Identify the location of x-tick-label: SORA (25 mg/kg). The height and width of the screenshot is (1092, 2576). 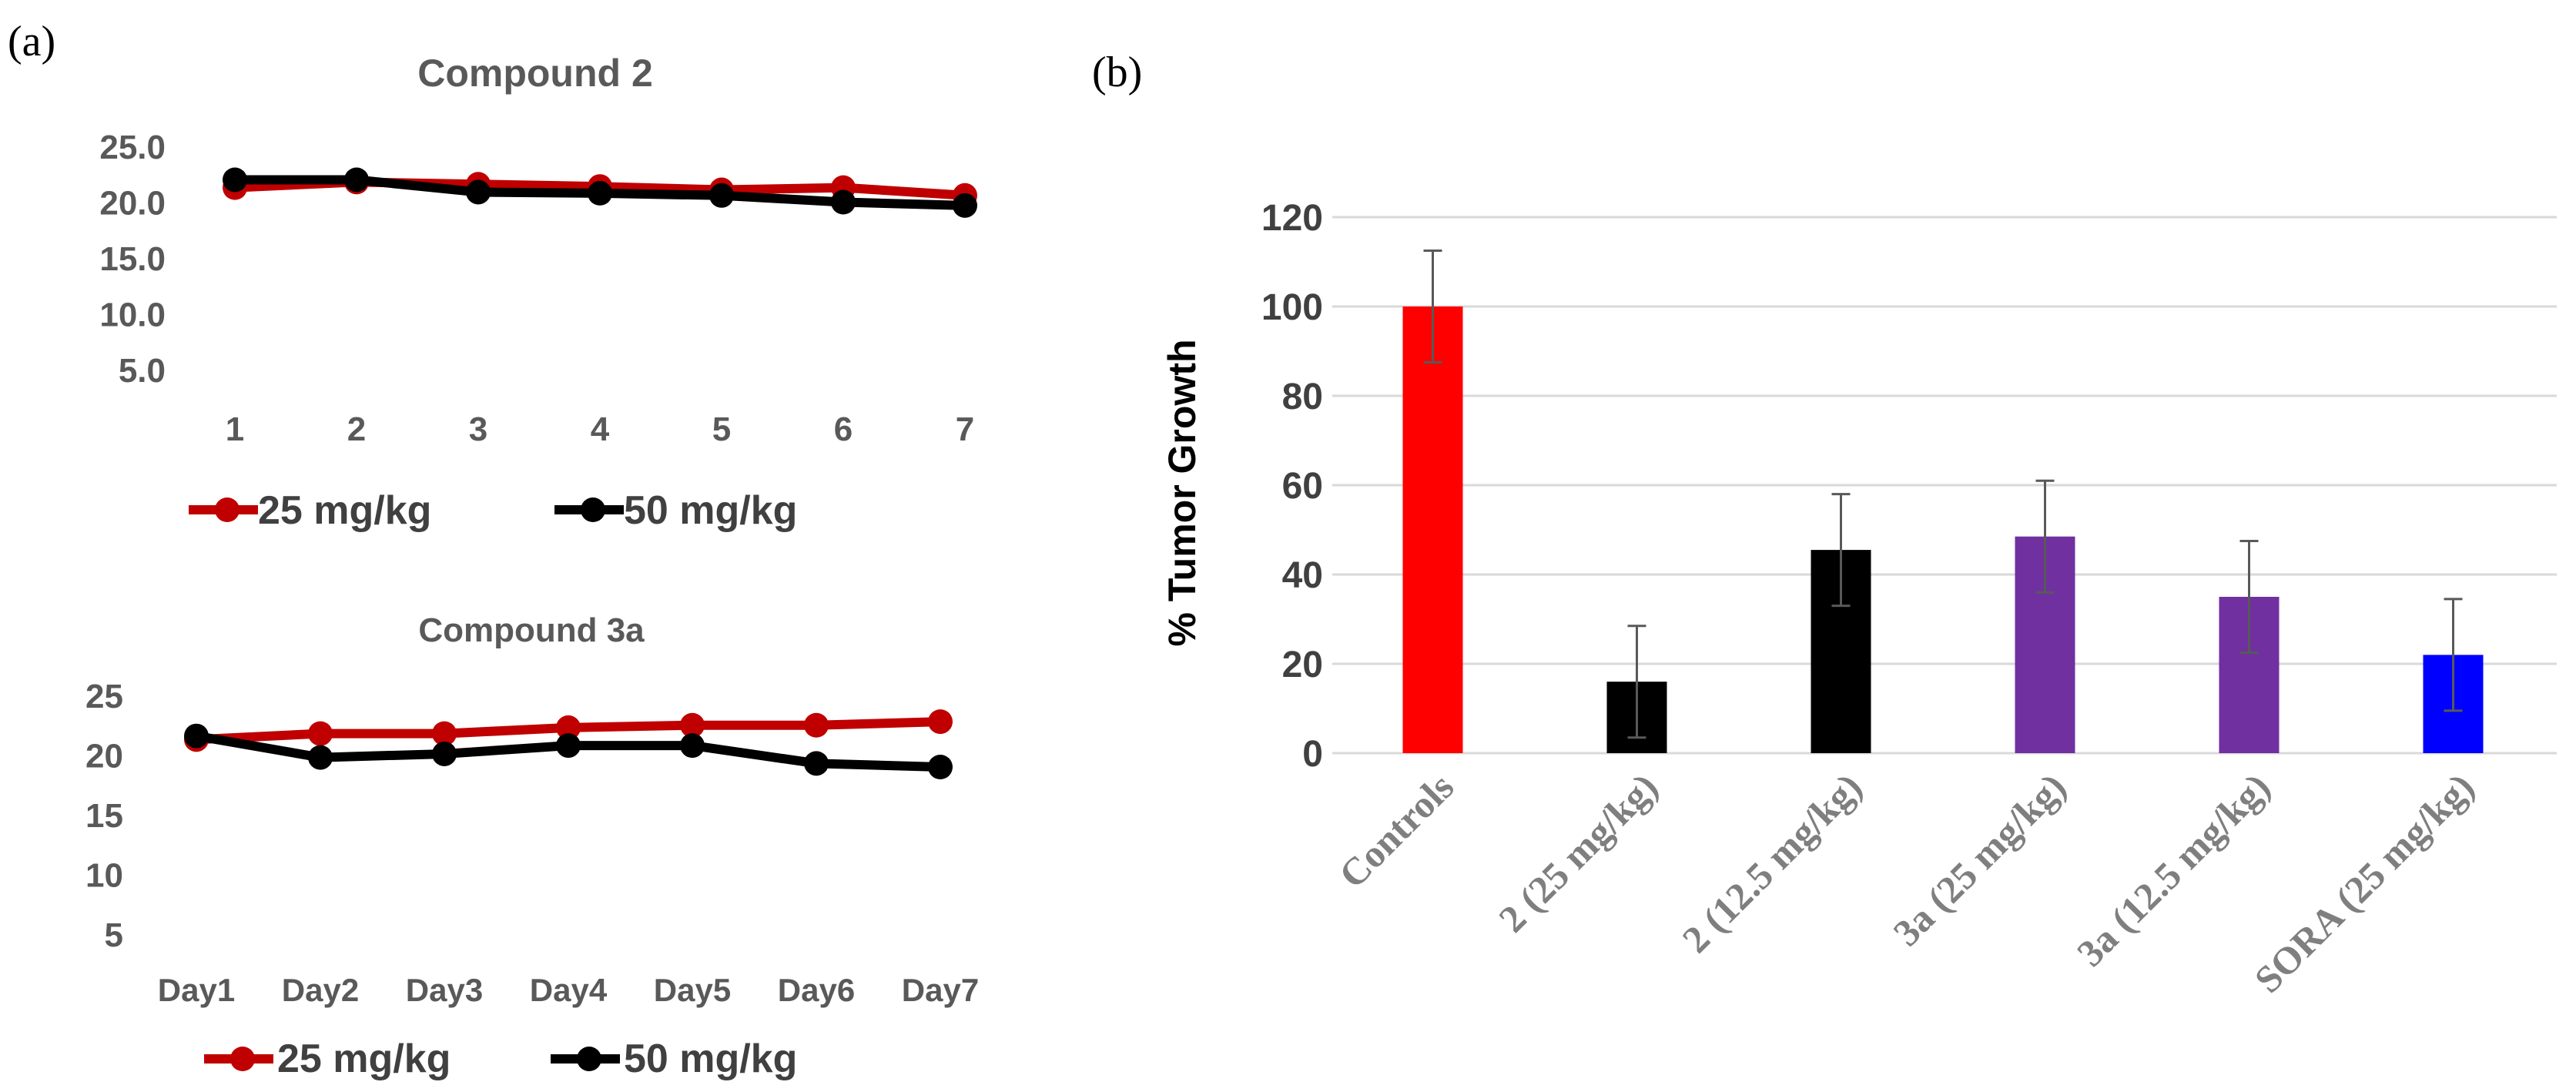
(2364, 883).